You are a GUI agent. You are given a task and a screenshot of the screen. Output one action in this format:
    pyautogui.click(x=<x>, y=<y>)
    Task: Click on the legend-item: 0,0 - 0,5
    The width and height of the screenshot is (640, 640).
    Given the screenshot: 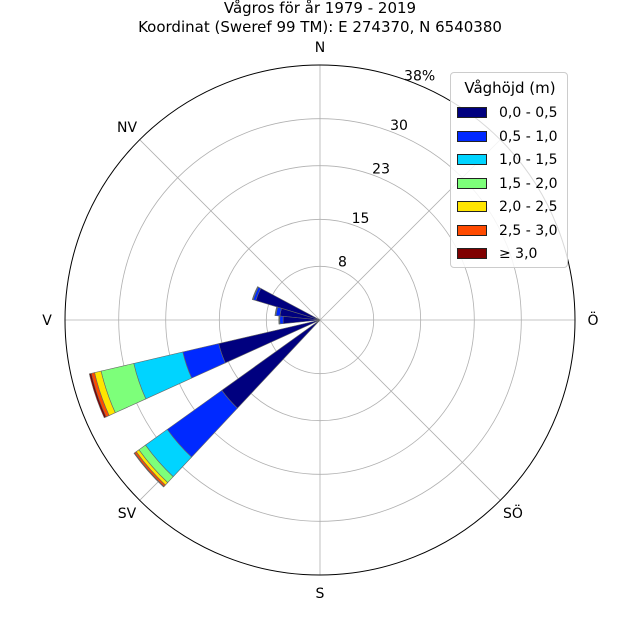 What is the action you would take?
    pyautogui.click(x=512, y=113)
    